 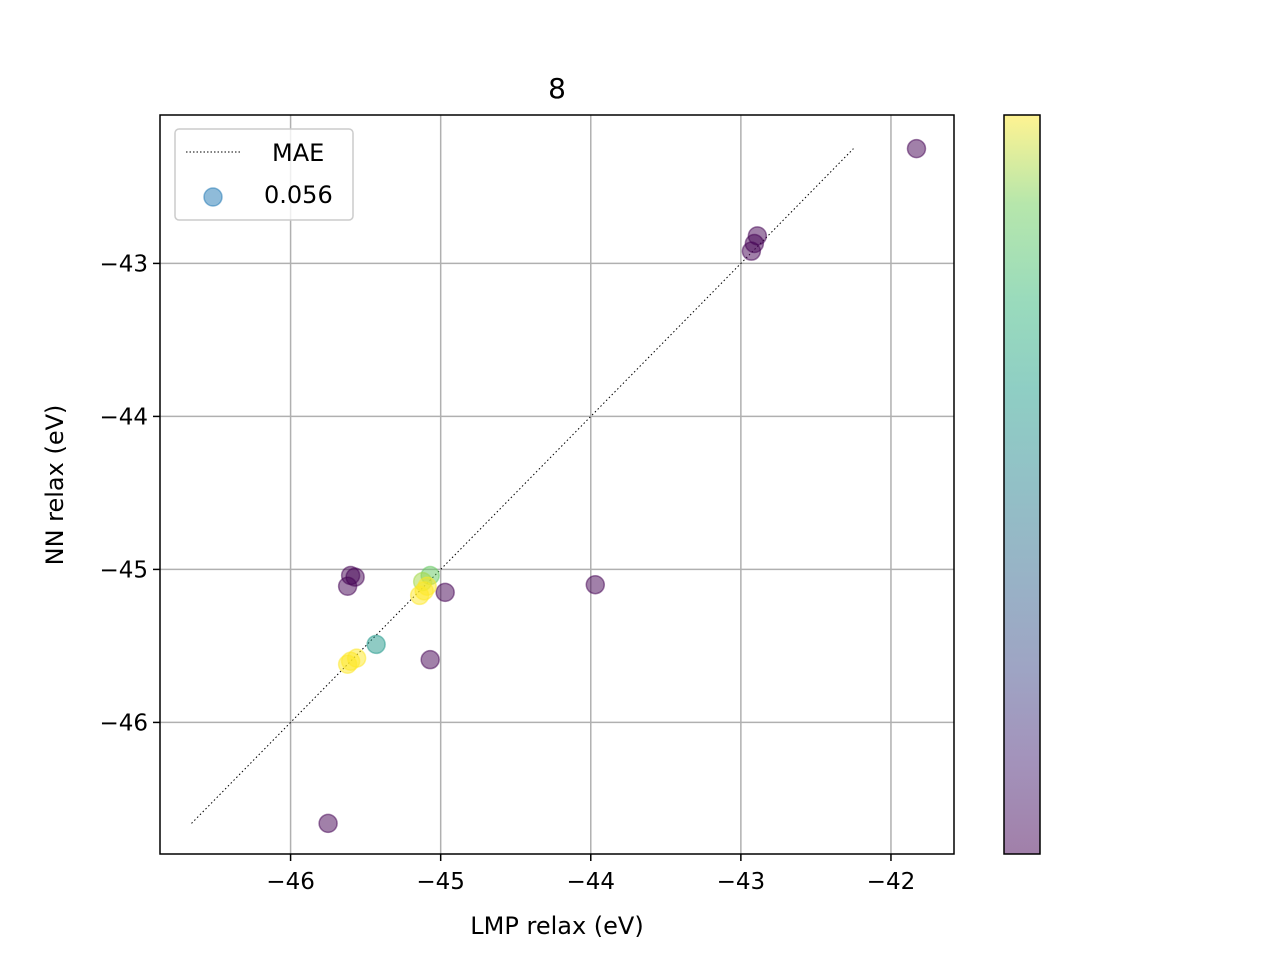 What do you see at coordinates (123, 723) in the screenshot?
I see `y-tick-label: −46` at bounding box center [123, 723].